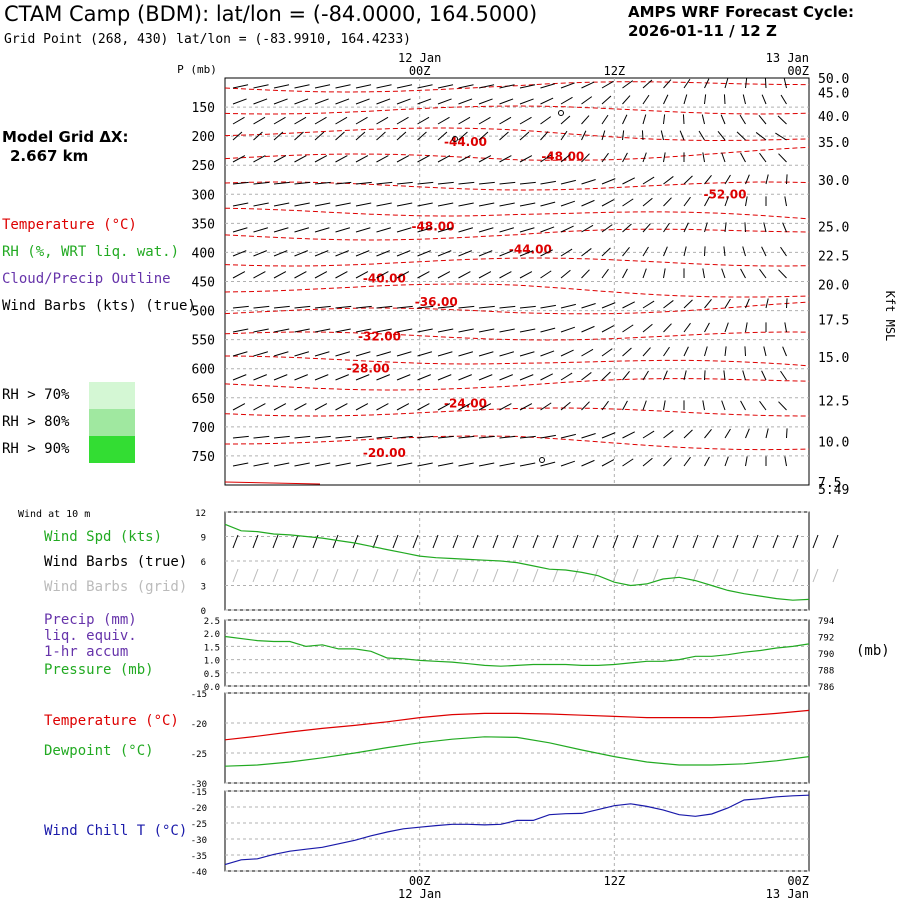 The image size is (900, 900). Describe the element at coordinates (741, 12) in the screenshot. I see `forecast-cycle-label: AMPS WRF Forecast Cycle:` at that location.